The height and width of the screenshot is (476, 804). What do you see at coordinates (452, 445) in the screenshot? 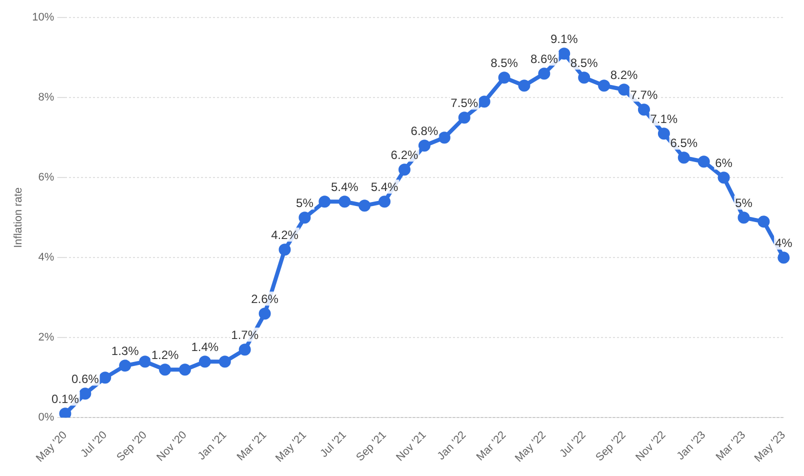
I see `x-tick-label: Jan '22` at bounding box center [452, 445].